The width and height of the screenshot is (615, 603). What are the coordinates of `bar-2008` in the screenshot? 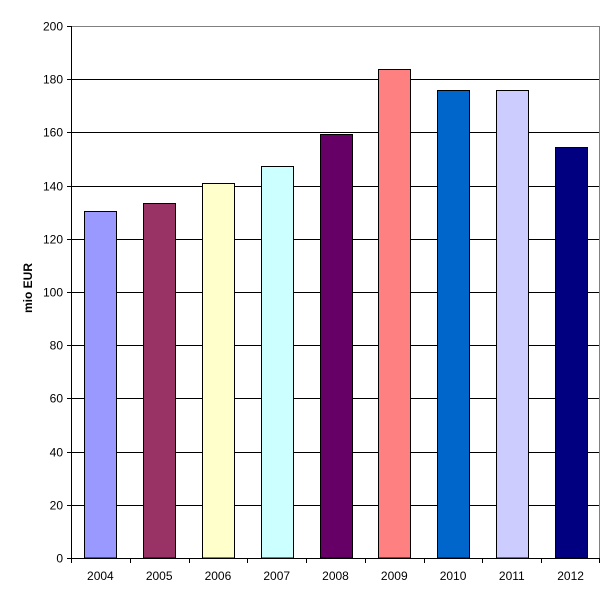 It's located at (336, 346).